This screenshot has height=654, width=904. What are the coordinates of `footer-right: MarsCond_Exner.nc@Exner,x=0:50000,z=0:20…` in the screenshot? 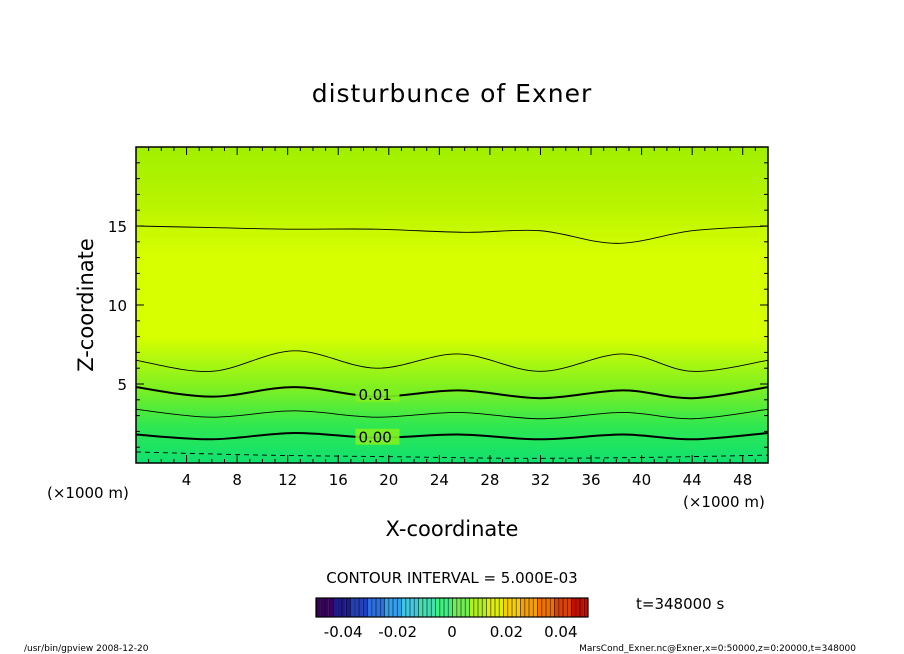 It's located at (717, 649).